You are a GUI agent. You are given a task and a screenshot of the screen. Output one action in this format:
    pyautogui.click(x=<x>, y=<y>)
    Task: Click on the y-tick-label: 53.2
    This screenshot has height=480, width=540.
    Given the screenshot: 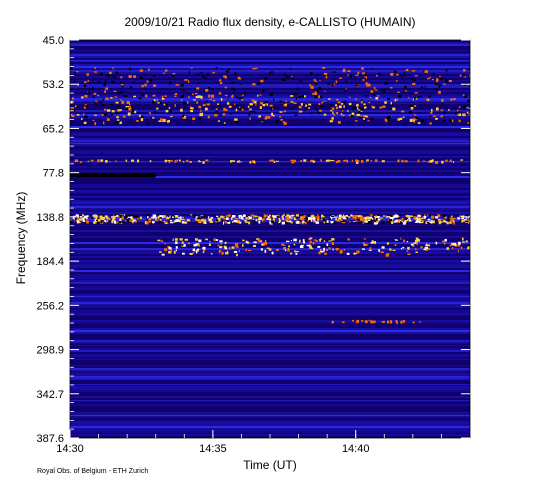 What is the action you would take?
    pyautogui.click(x=53, y=85)
    